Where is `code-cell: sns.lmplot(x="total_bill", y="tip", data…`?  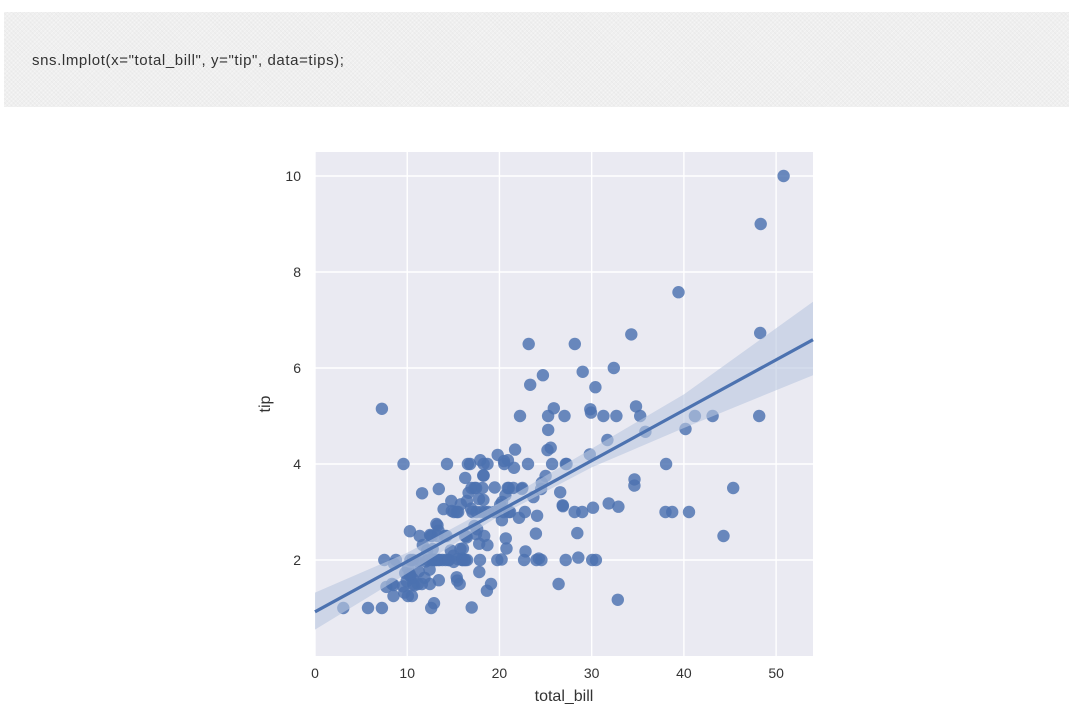 code-cell: sns.lmplot(x="total_bill", y="tip", data… is located at coordinates (536, 59).